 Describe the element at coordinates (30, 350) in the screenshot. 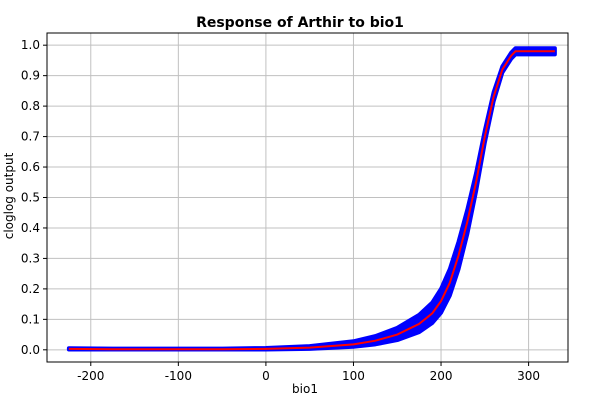

I see `y-tick-label: 0.0` at that location.